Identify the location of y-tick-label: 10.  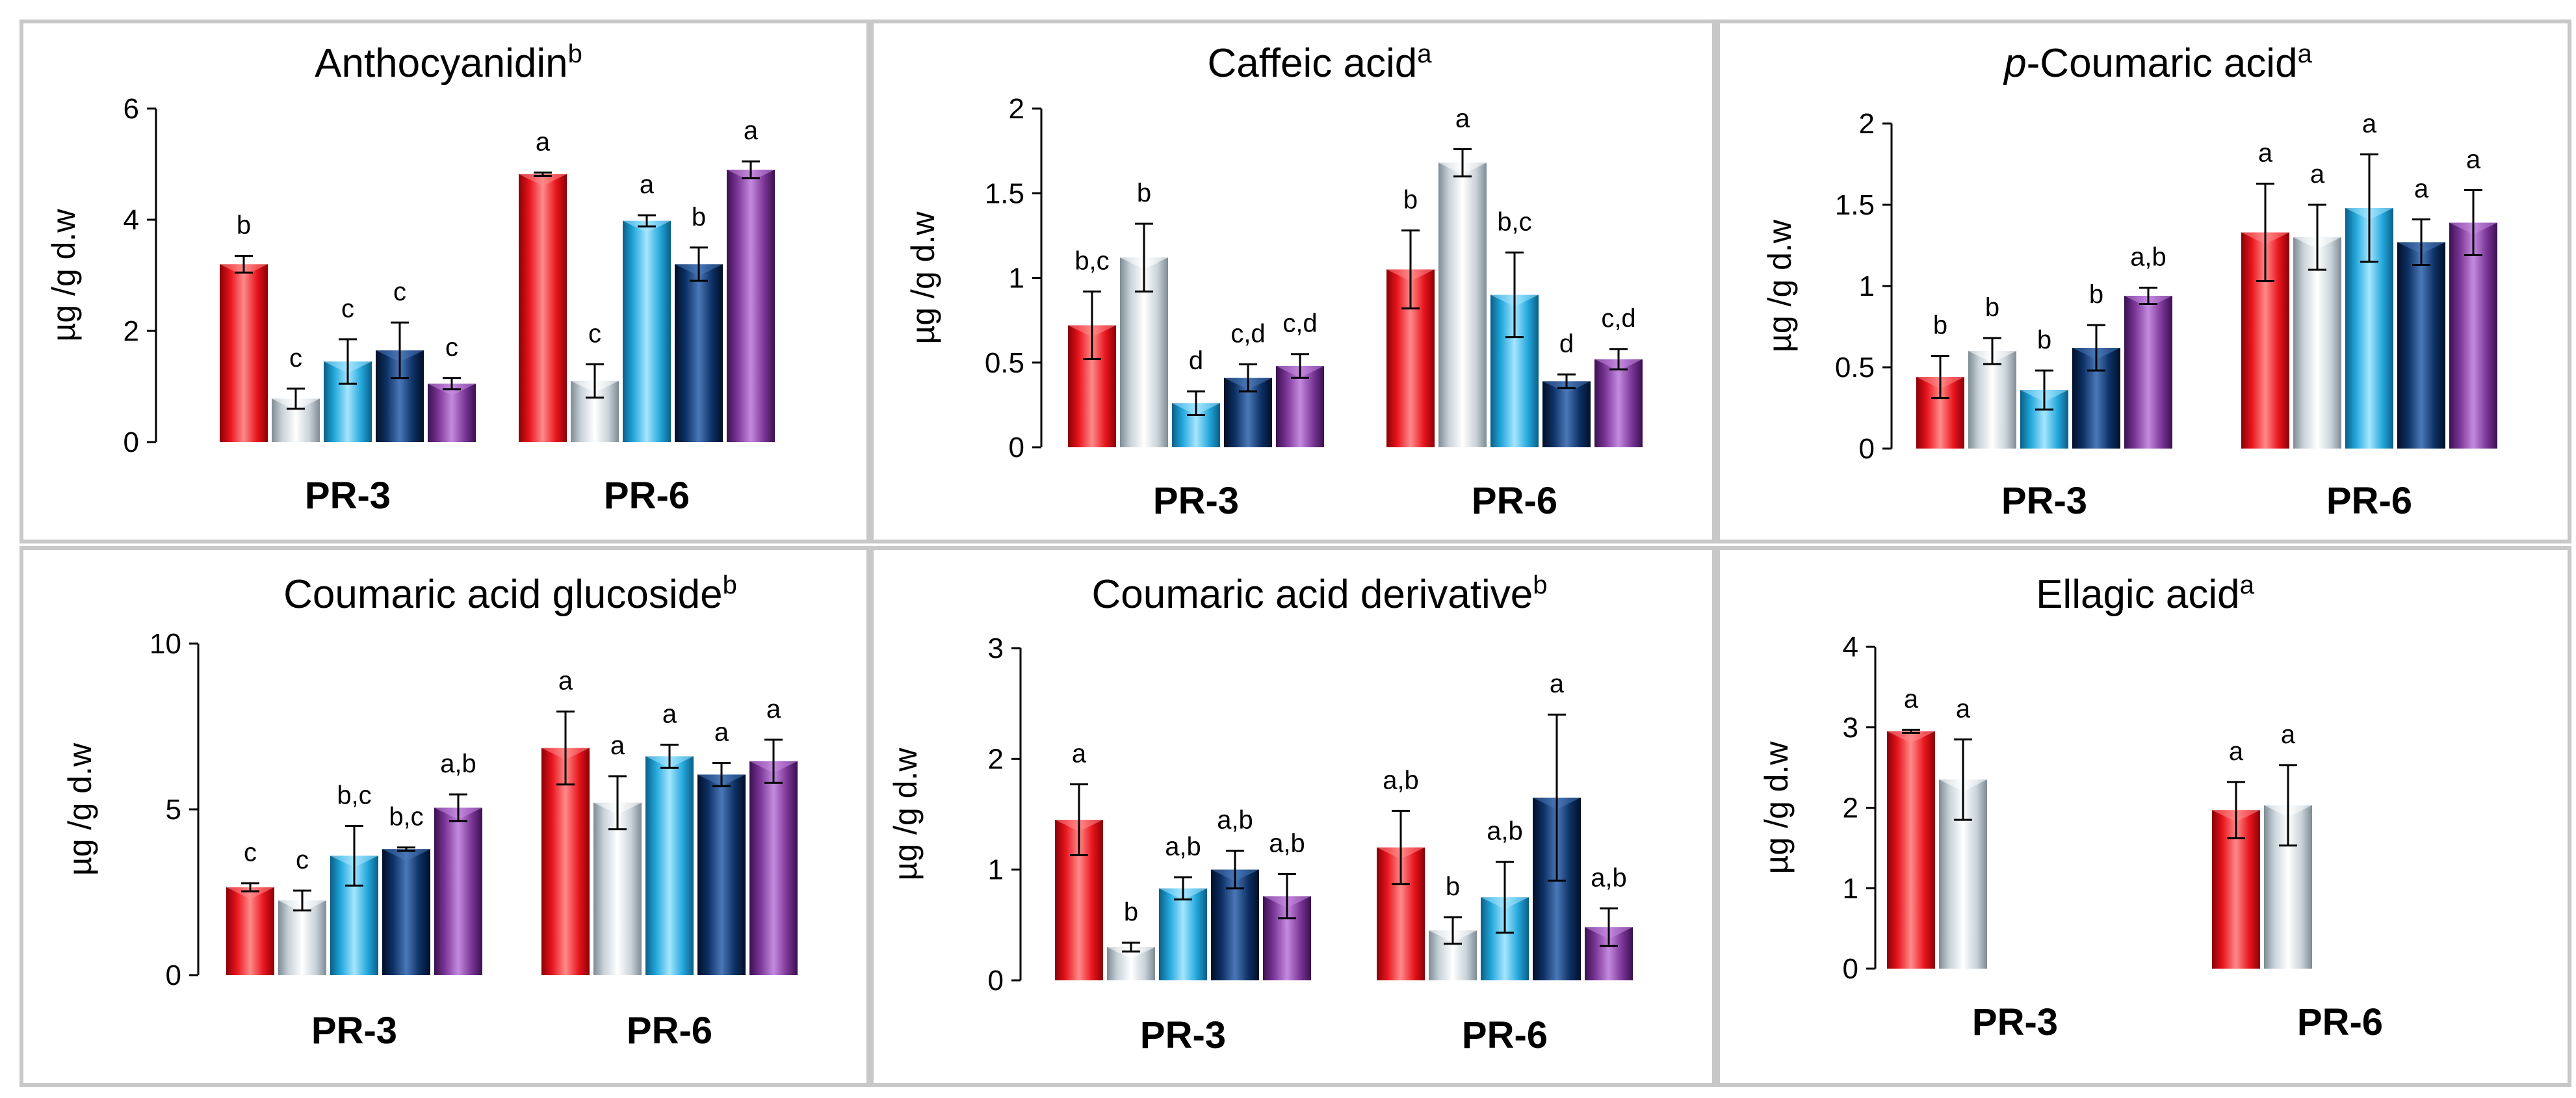
(165, 644).